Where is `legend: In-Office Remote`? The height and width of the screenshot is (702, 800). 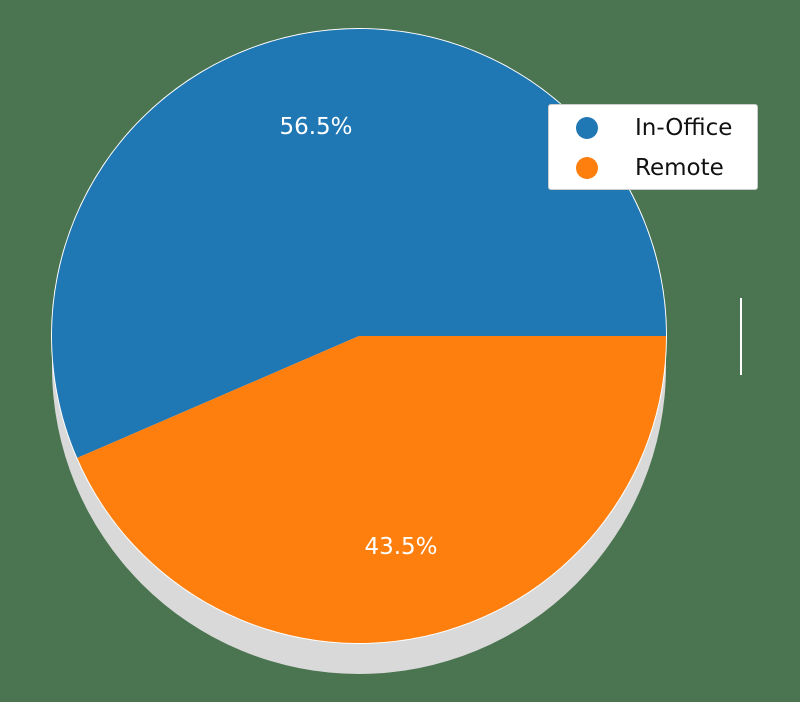 legend: In-Office Remote is located at coordinates (653, 147).